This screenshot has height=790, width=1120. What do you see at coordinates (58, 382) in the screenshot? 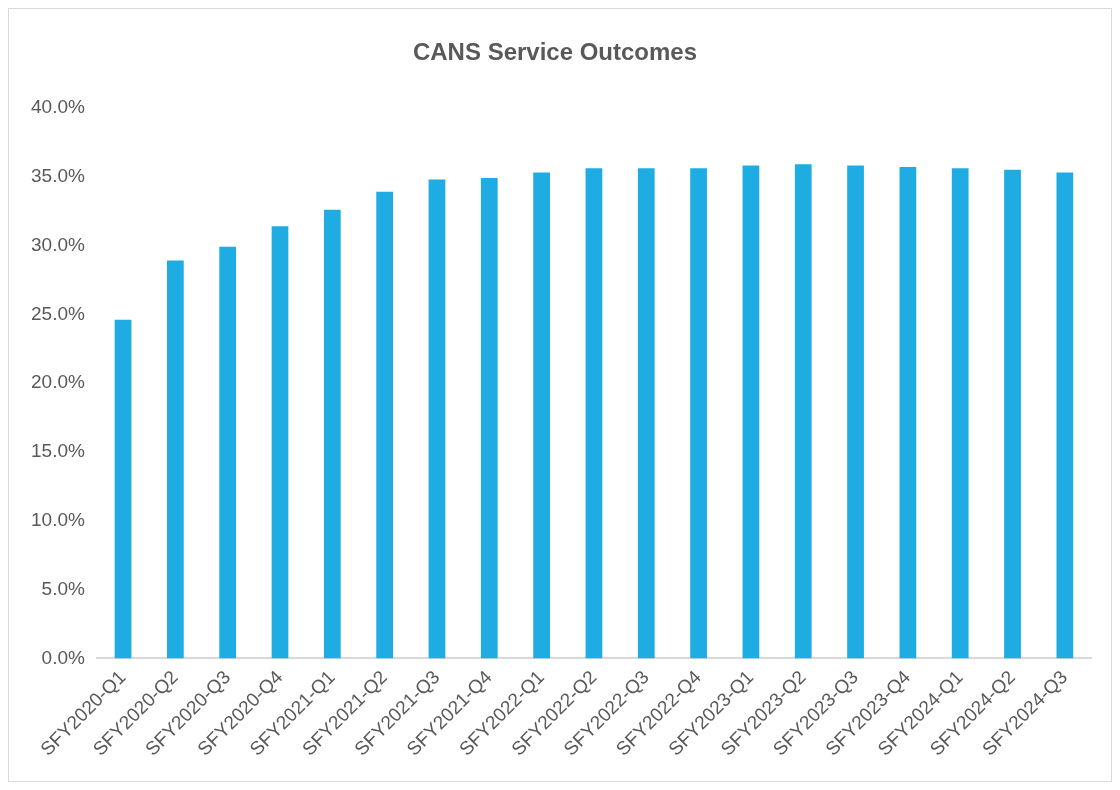
I see `y-tick-label: 20.0%` at bounding box center [58, 382].